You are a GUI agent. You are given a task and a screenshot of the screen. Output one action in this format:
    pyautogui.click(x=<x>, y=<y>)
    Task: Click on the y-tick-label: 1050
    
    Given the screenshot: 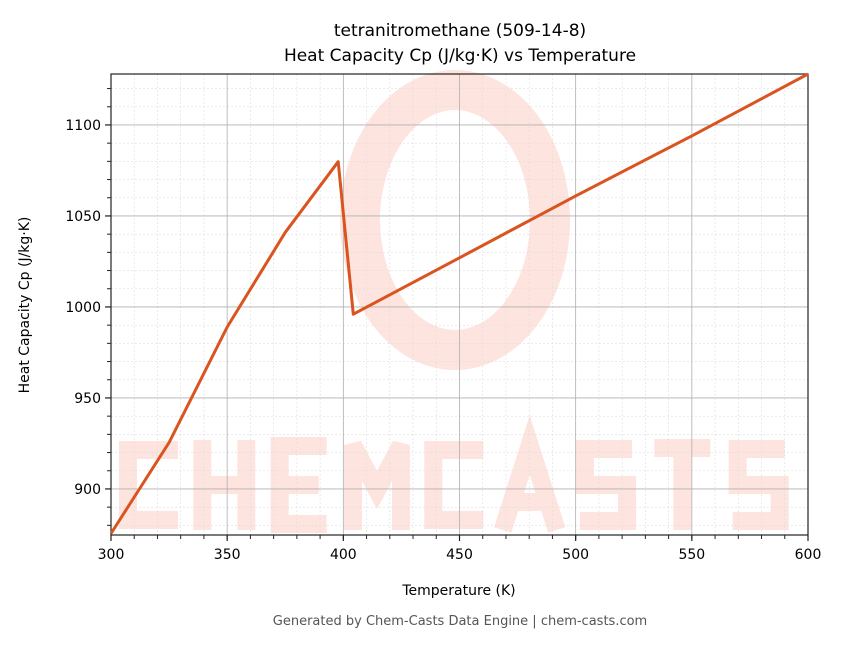 What is the action you would take?
    pyautogui.click(x=83, y=217)
    